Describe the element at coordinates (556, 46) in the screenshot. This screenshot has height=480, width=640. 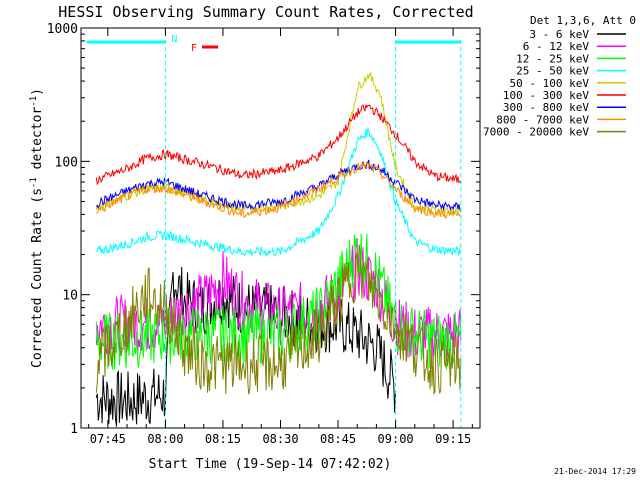
I see `legend-label-1: 6 - 12 keV` at that location.